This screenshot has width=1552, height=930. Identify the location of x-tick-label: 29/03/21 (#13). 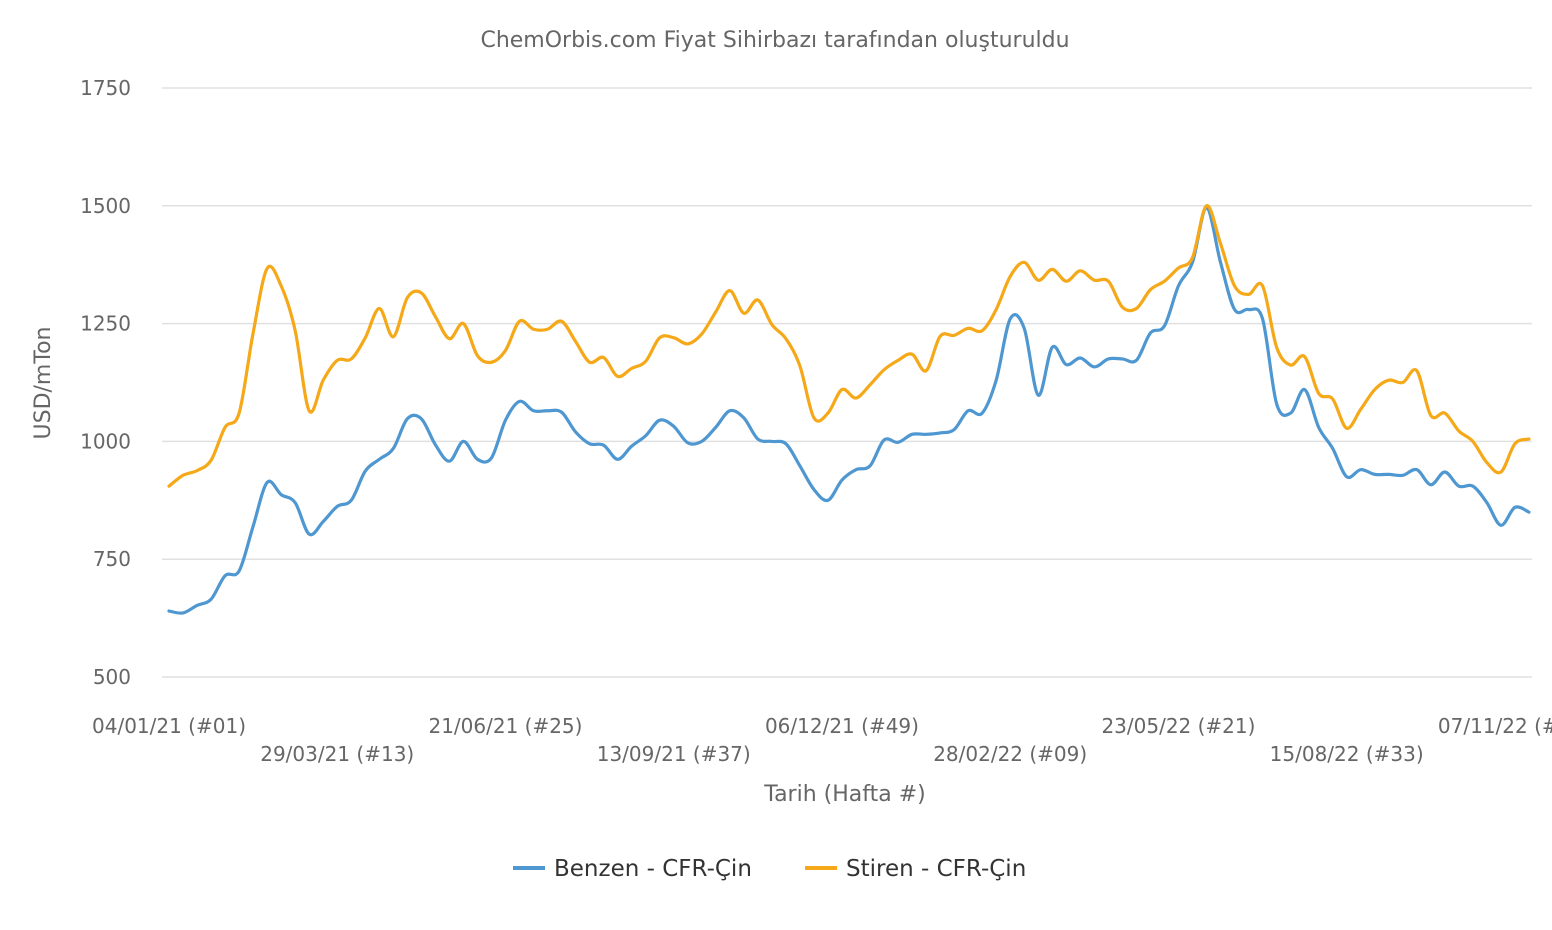
(337, 754).